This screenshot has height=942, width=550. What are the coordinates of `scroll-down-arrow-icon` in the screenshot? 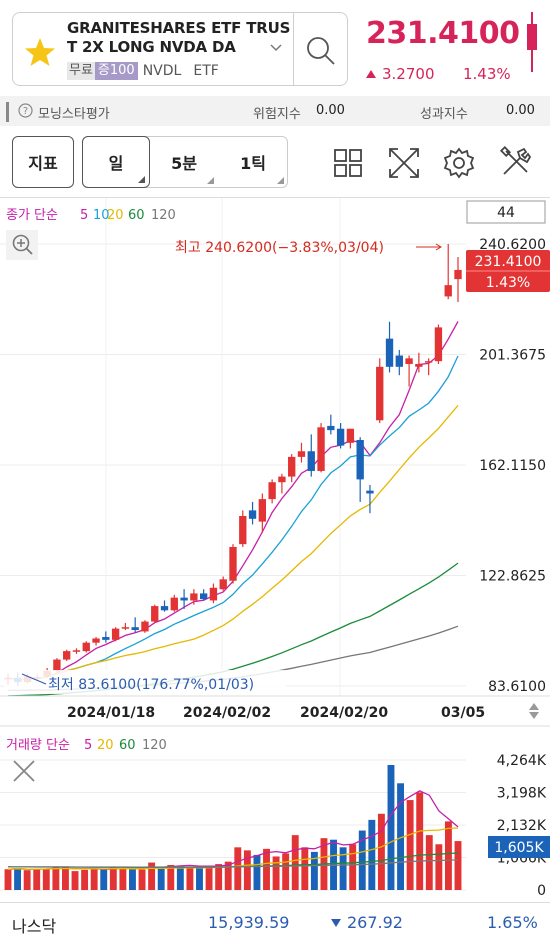 It's located at (534, 715).